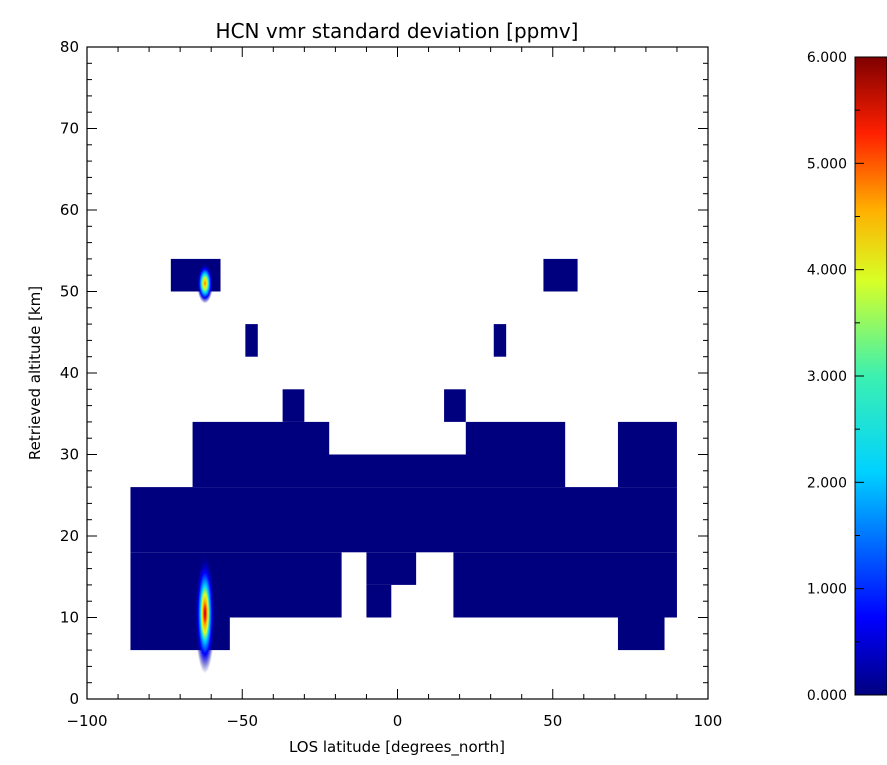 Image resolution: width=887 pixels, height=765 pixels. What do you see at coordinates (827, 58) in the screenshot?
I see `colorbar-tick-label: 6.000` at bounding box center [827, 58].